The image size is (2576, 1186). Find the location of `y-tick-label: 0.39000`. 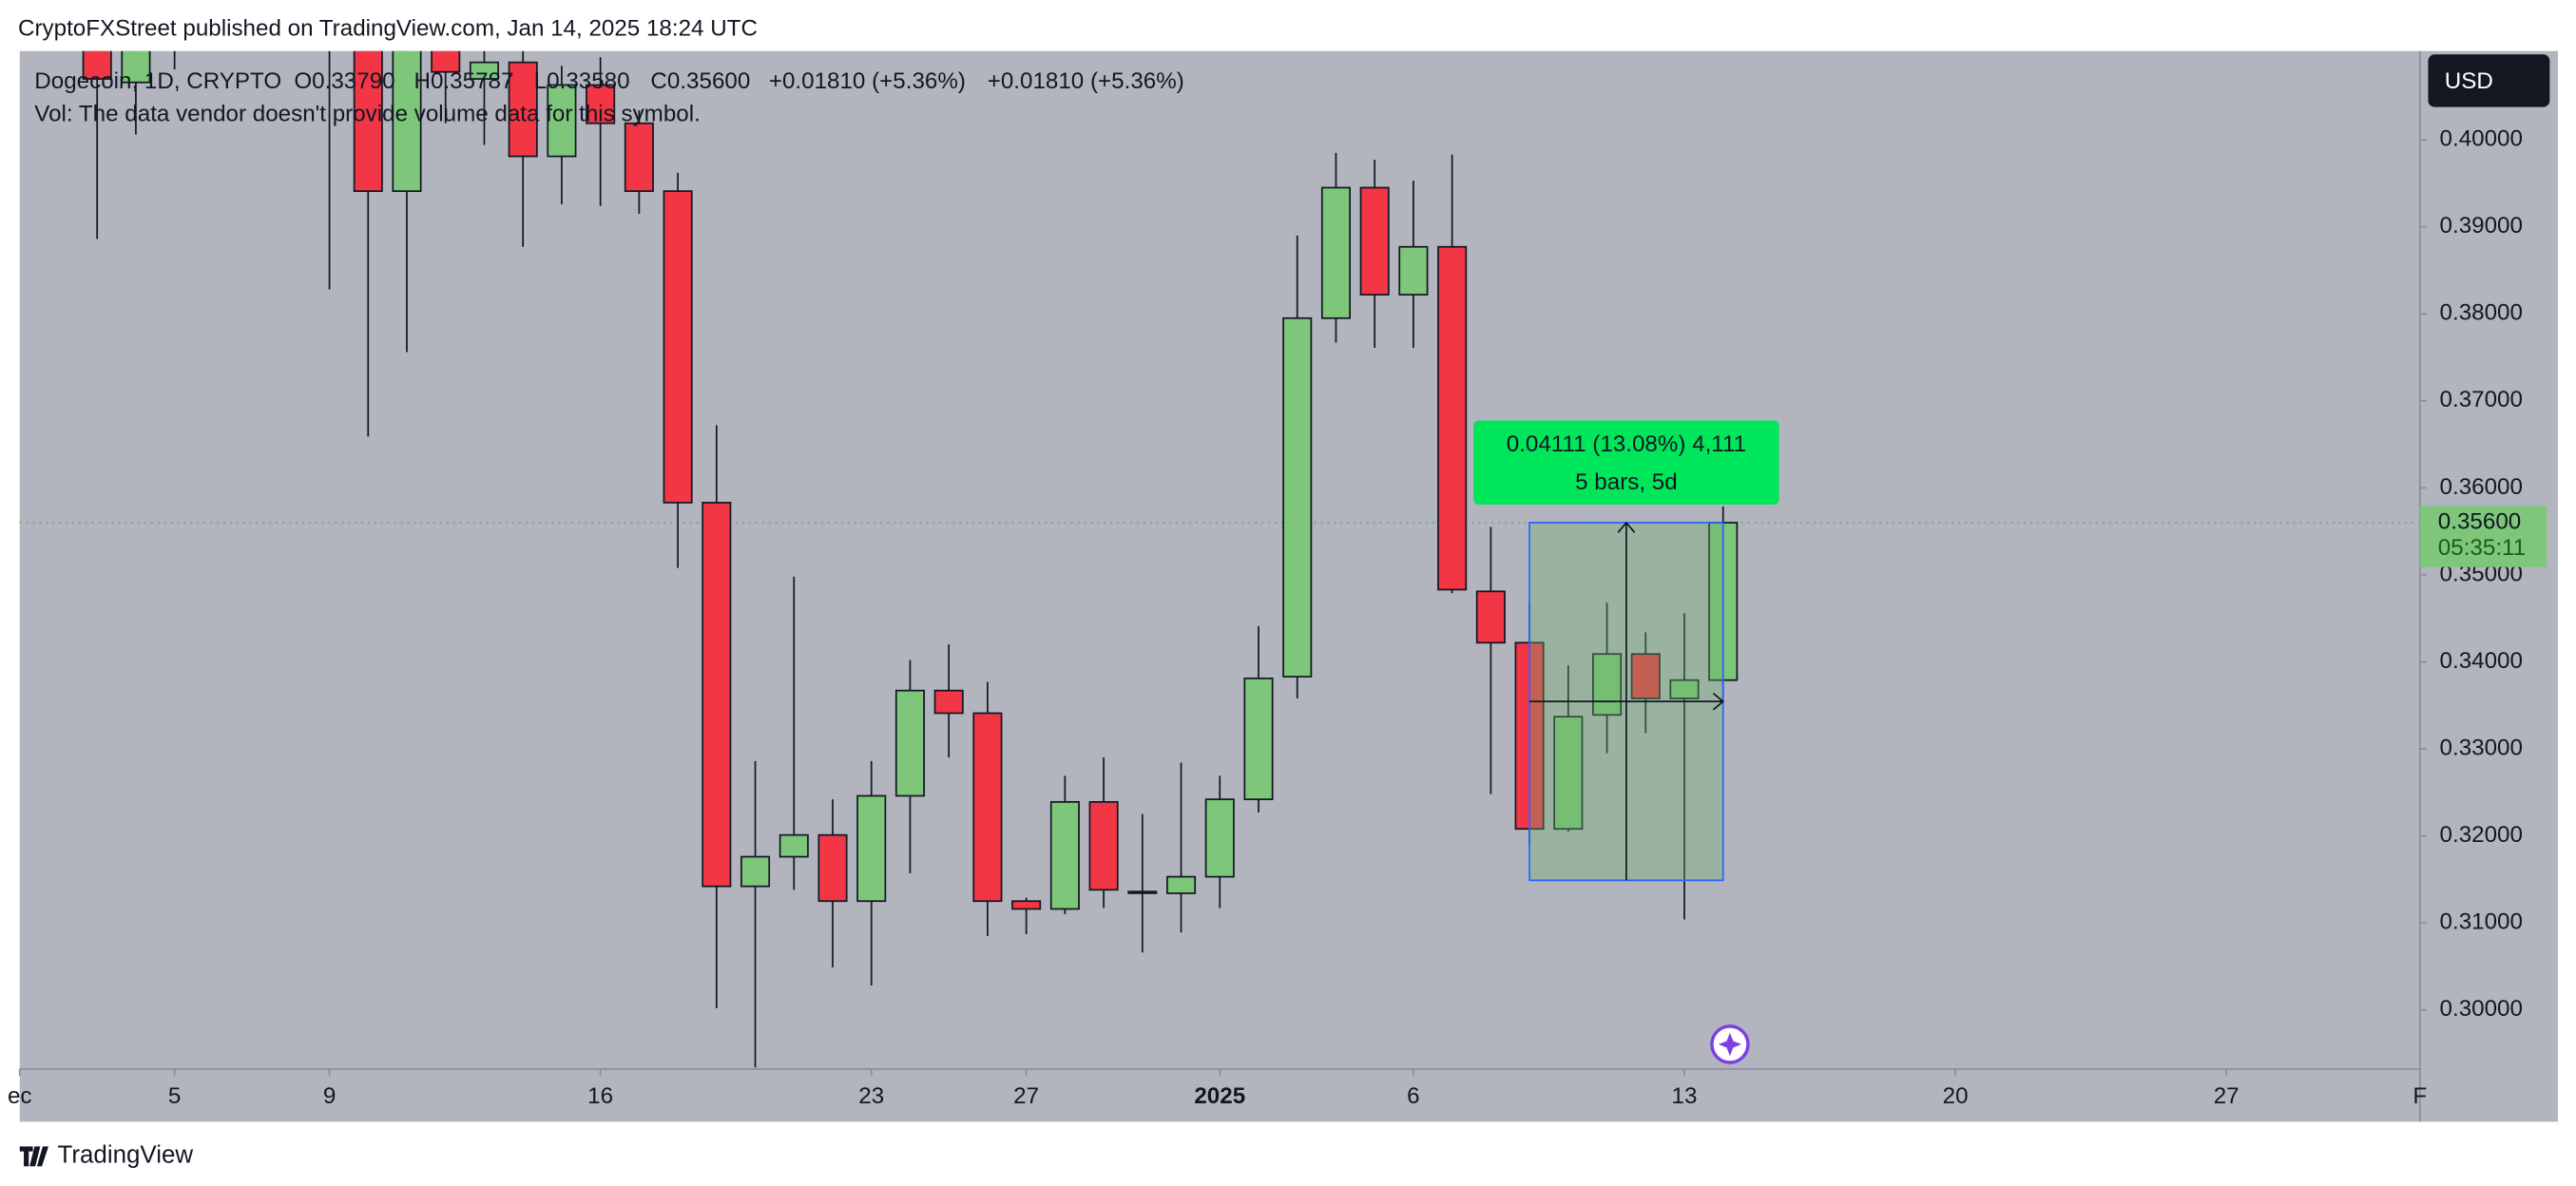

y-tick-label: 0.39000 is located at coordinates (2481, 226).